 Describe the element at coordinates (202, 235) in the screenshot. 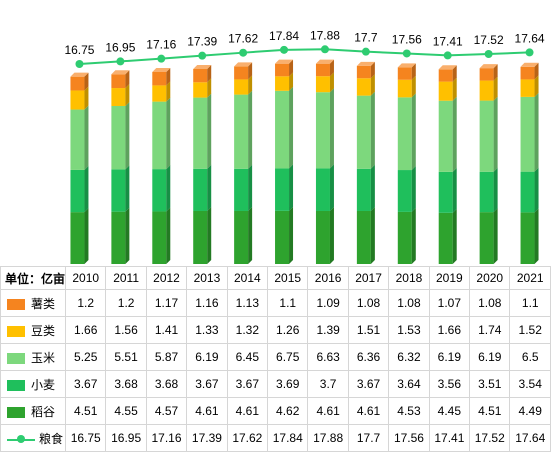

I see `bar-segment-稻谷-2013` at that location.